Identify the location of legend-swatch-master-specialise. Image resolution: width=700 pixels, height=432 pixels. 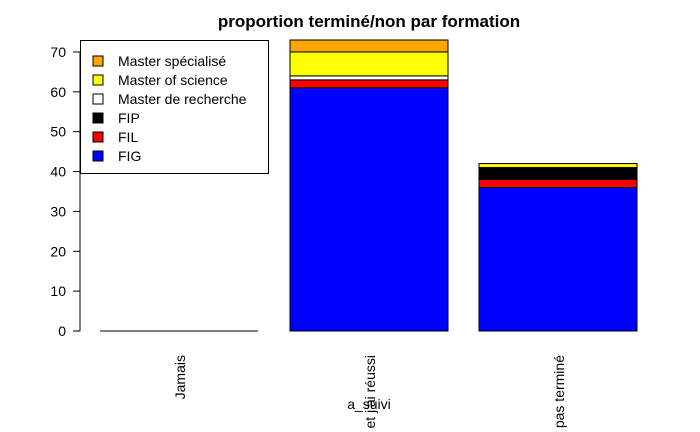
(98, 61).